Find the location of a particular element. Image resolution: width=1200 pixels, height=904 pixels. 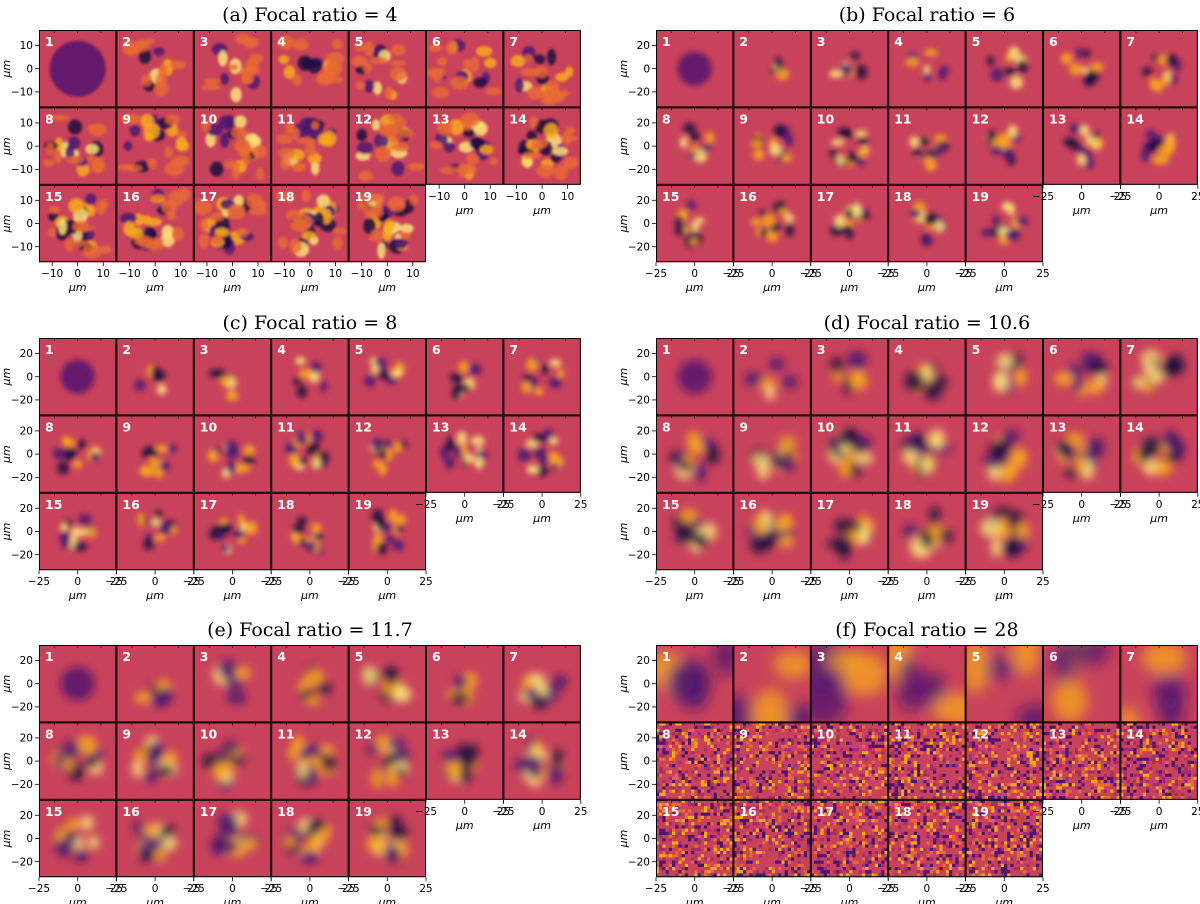

mode-number-label: 12 is located at coordinates (363, 426).